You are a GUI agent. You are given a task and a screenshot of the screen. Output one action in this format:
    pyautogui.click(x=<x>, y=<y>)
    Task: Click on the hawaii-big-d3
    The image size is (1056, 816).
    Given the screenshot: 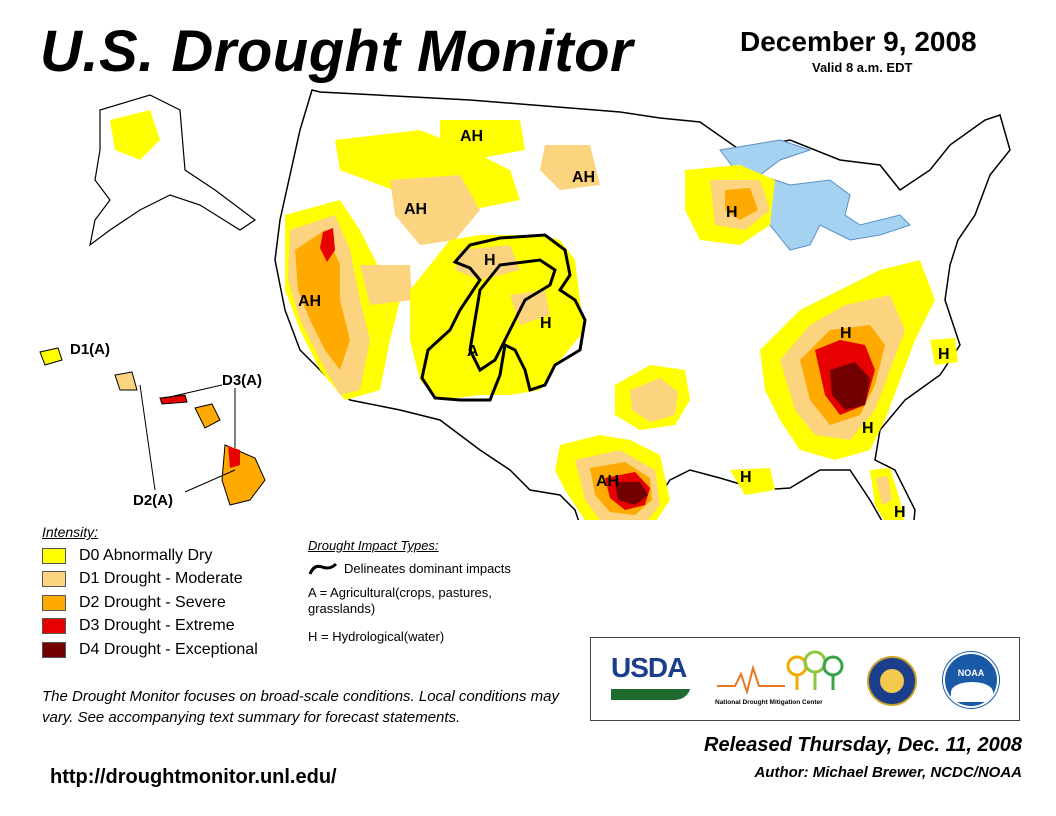 What is the action you would take?
    pyautogui.click(x=234, y=457)
    